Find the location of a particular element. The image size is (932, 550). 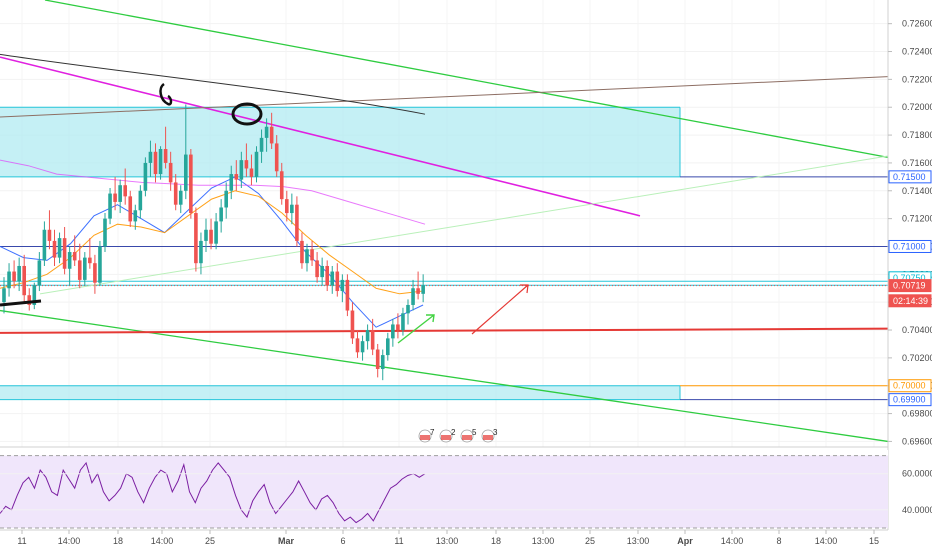

oscillator-axis: 60.0000 40.0000 is located at coordinates (917, 492).